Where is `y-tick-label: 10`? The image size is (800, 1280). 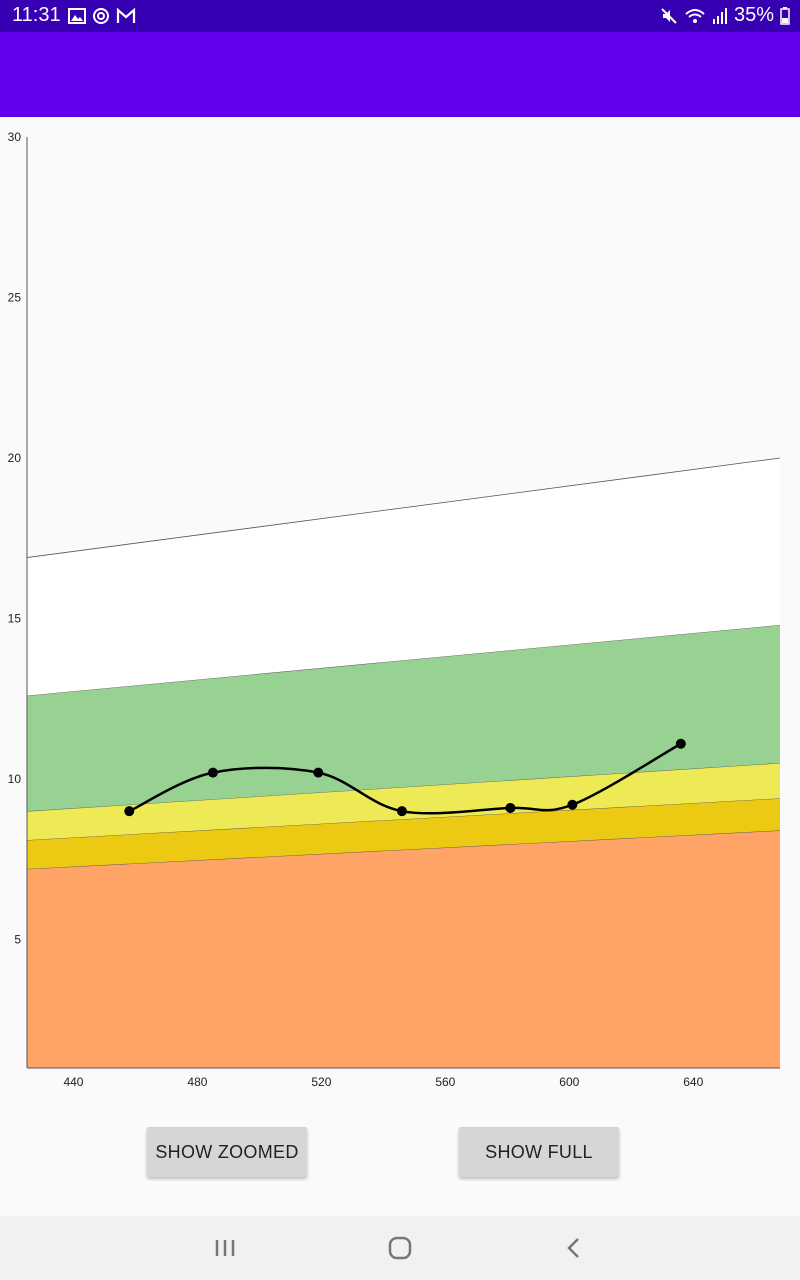
y-tick-label: 10 is located at coordinates (15, 779).